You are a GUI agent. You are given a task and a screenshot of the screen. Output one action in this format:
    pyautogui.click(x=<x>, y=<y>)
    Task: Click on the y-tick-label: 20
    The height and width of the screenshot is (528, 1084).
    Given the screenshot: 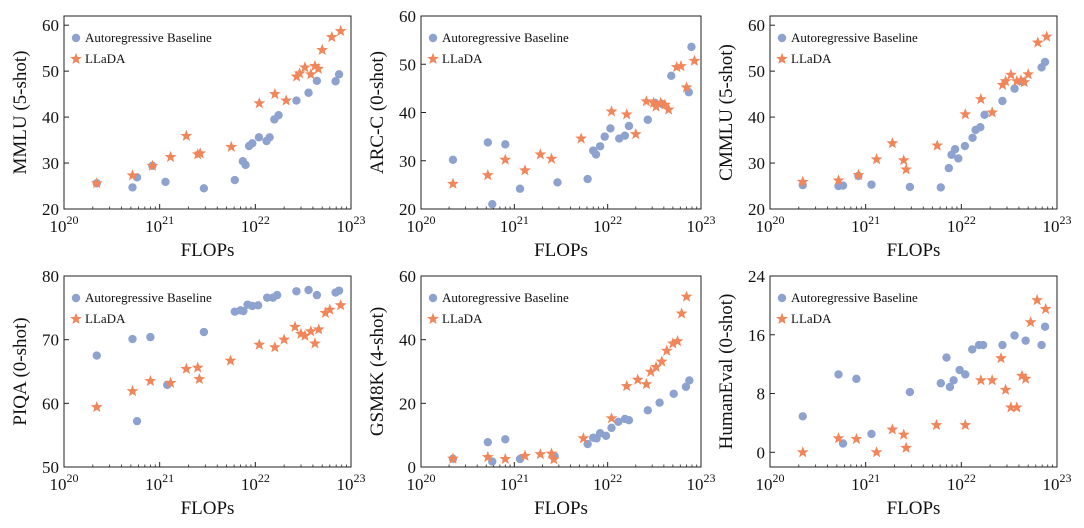 What is the action you would take?
    pyautogui.click(x=407, y=403)
    